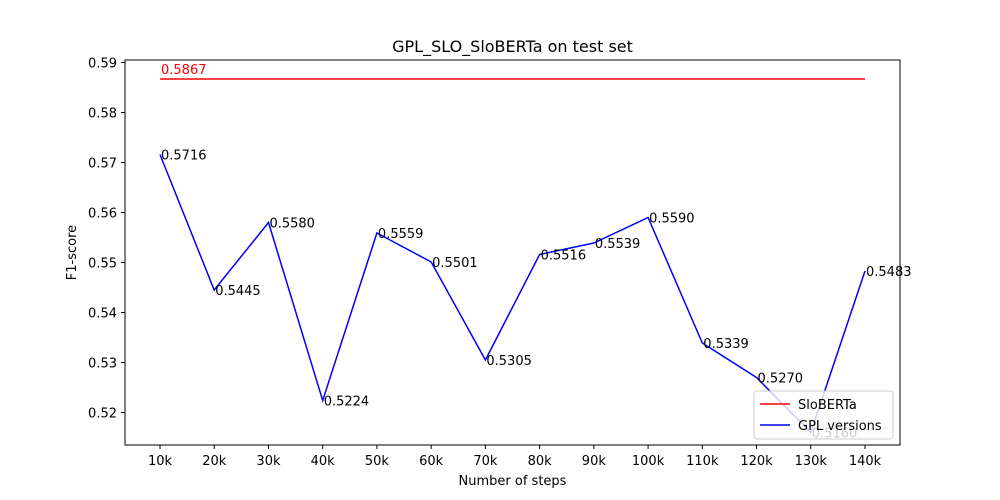 The image size is (1000, 500). Describe the element at coordinates (485, 461) in the screenshot. I see `x-tick-label: 70k` at that location.